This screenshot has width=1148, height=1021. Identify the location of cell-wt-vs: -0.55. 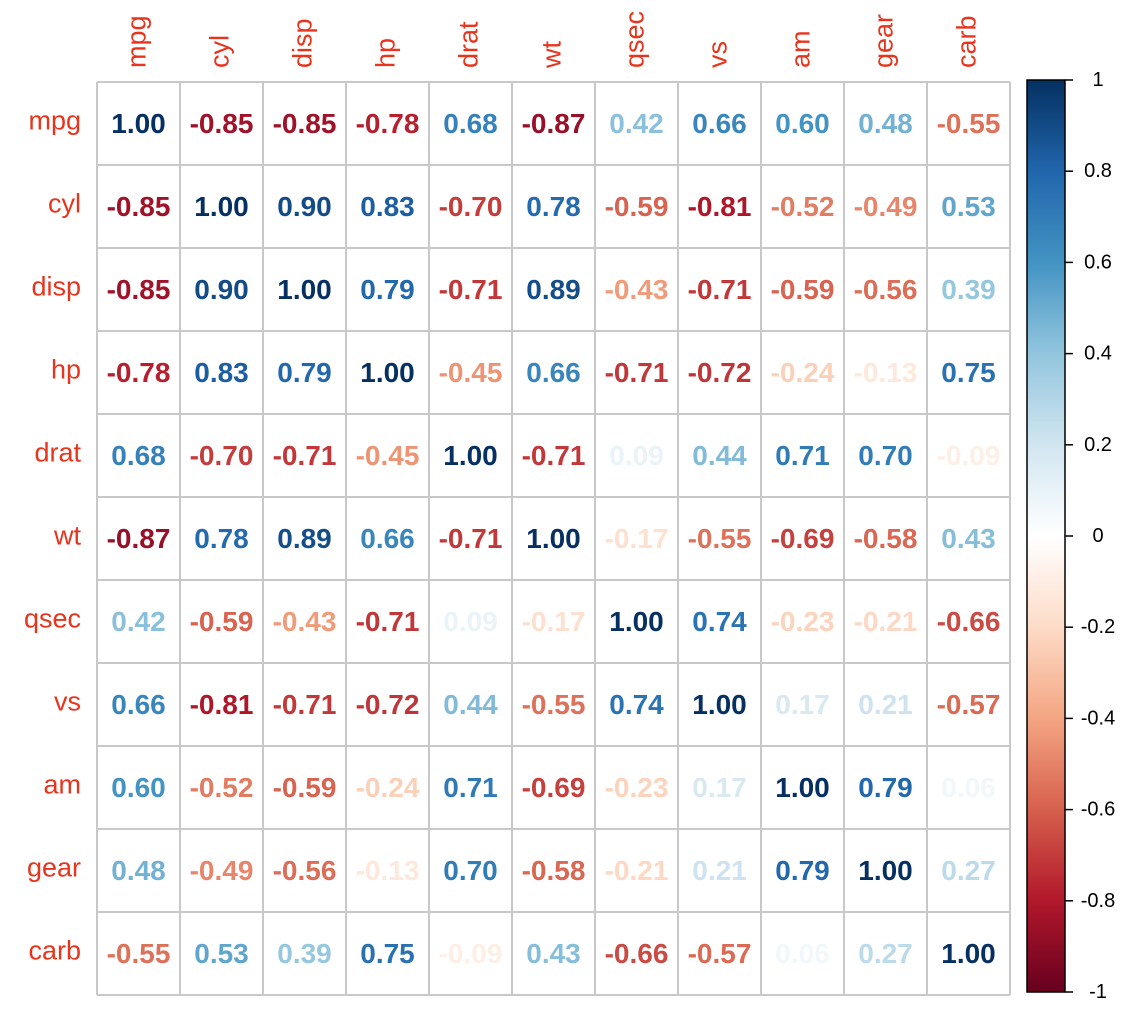
(720, 538).